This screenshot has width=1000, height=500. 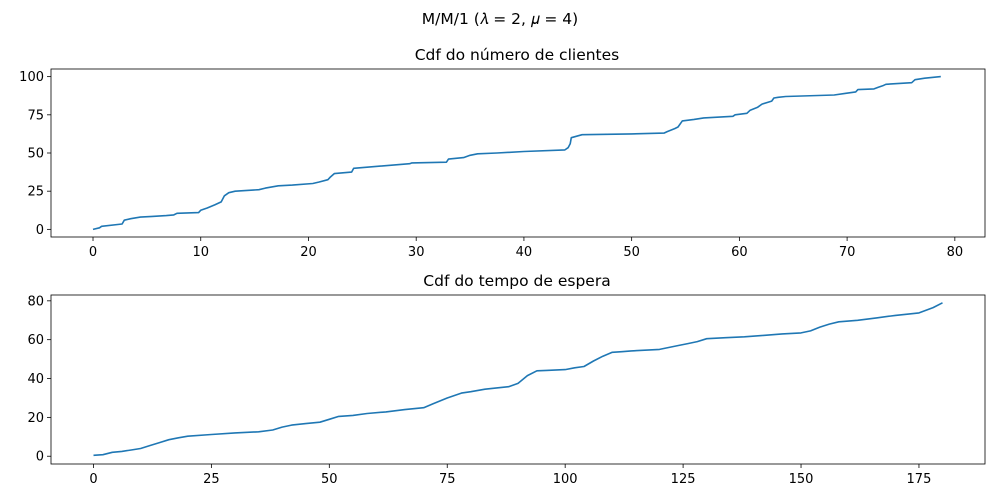 What do you see at coordinates (211, 479) in the screenshot?
I see `x-tick-label: 25` at bounding box center [211, 479].